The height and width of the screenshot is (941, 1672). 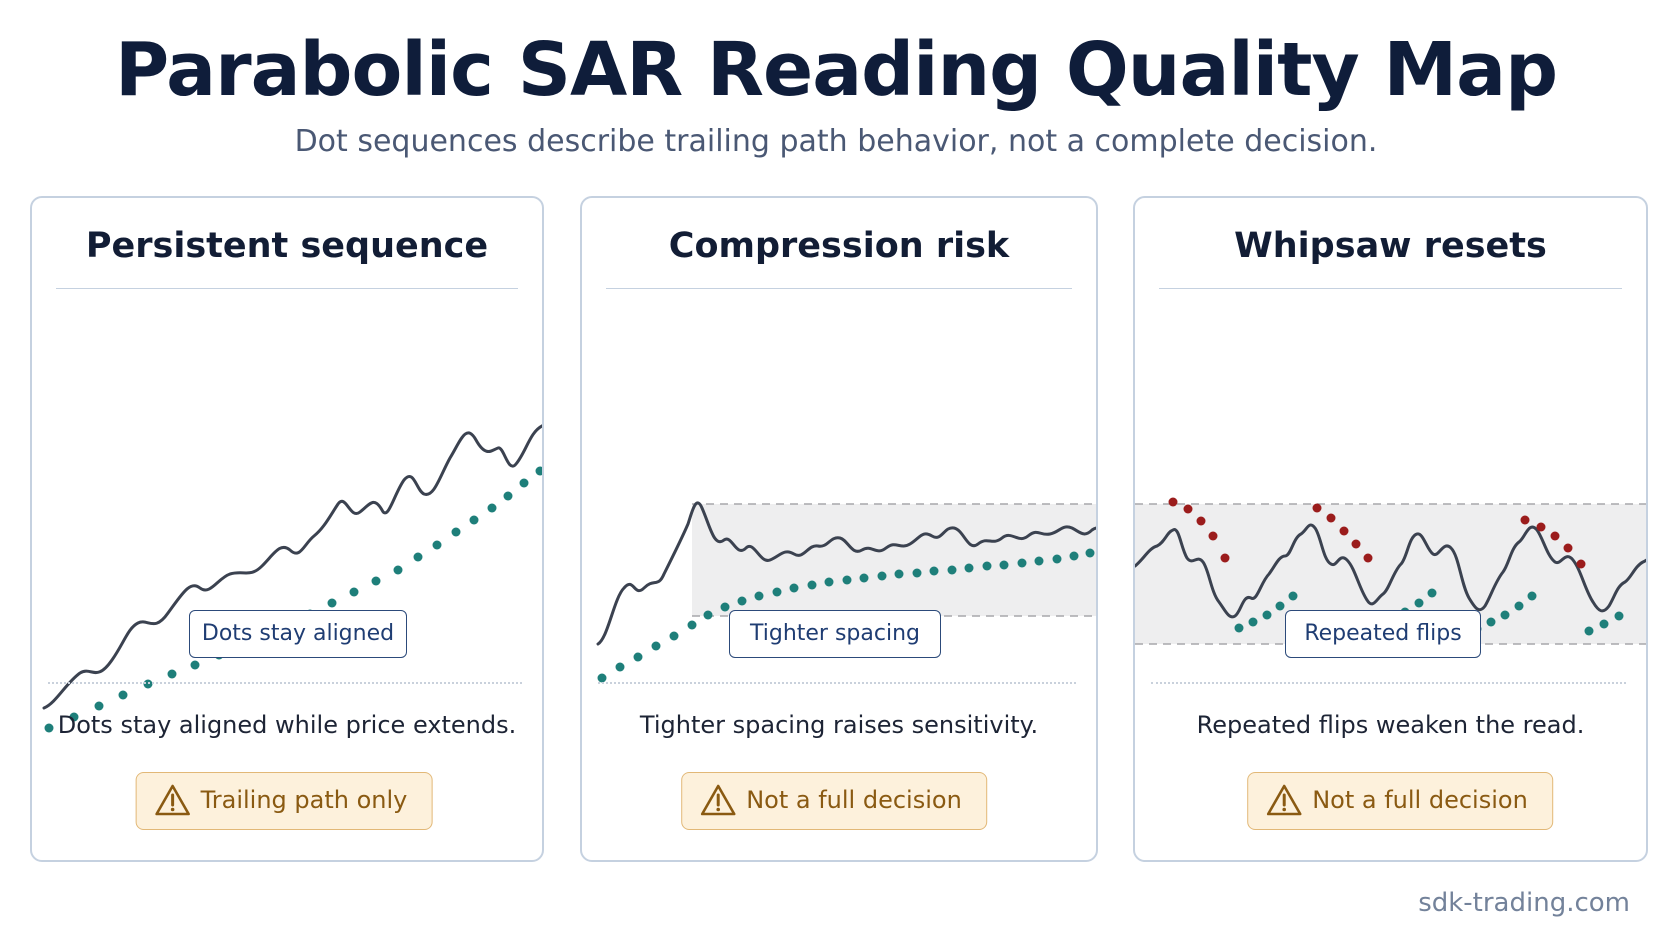 What do you see at coordinates (1390, 246) in the screenshot?
I see `panel-heading: Whipsaw resets` at bounding box center [1390, 246].